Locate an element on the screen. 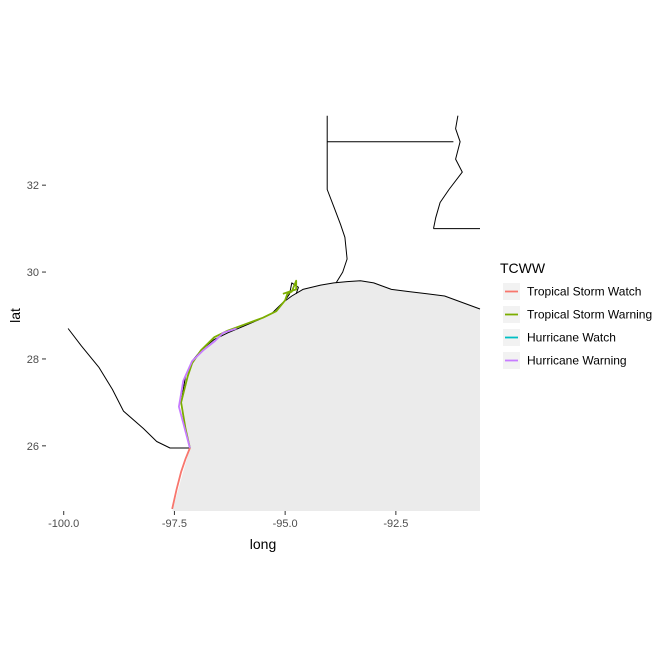 The width and height of the screenshot is (672, 672). y-tick-label: 26 is located at coordinates (33, 447).